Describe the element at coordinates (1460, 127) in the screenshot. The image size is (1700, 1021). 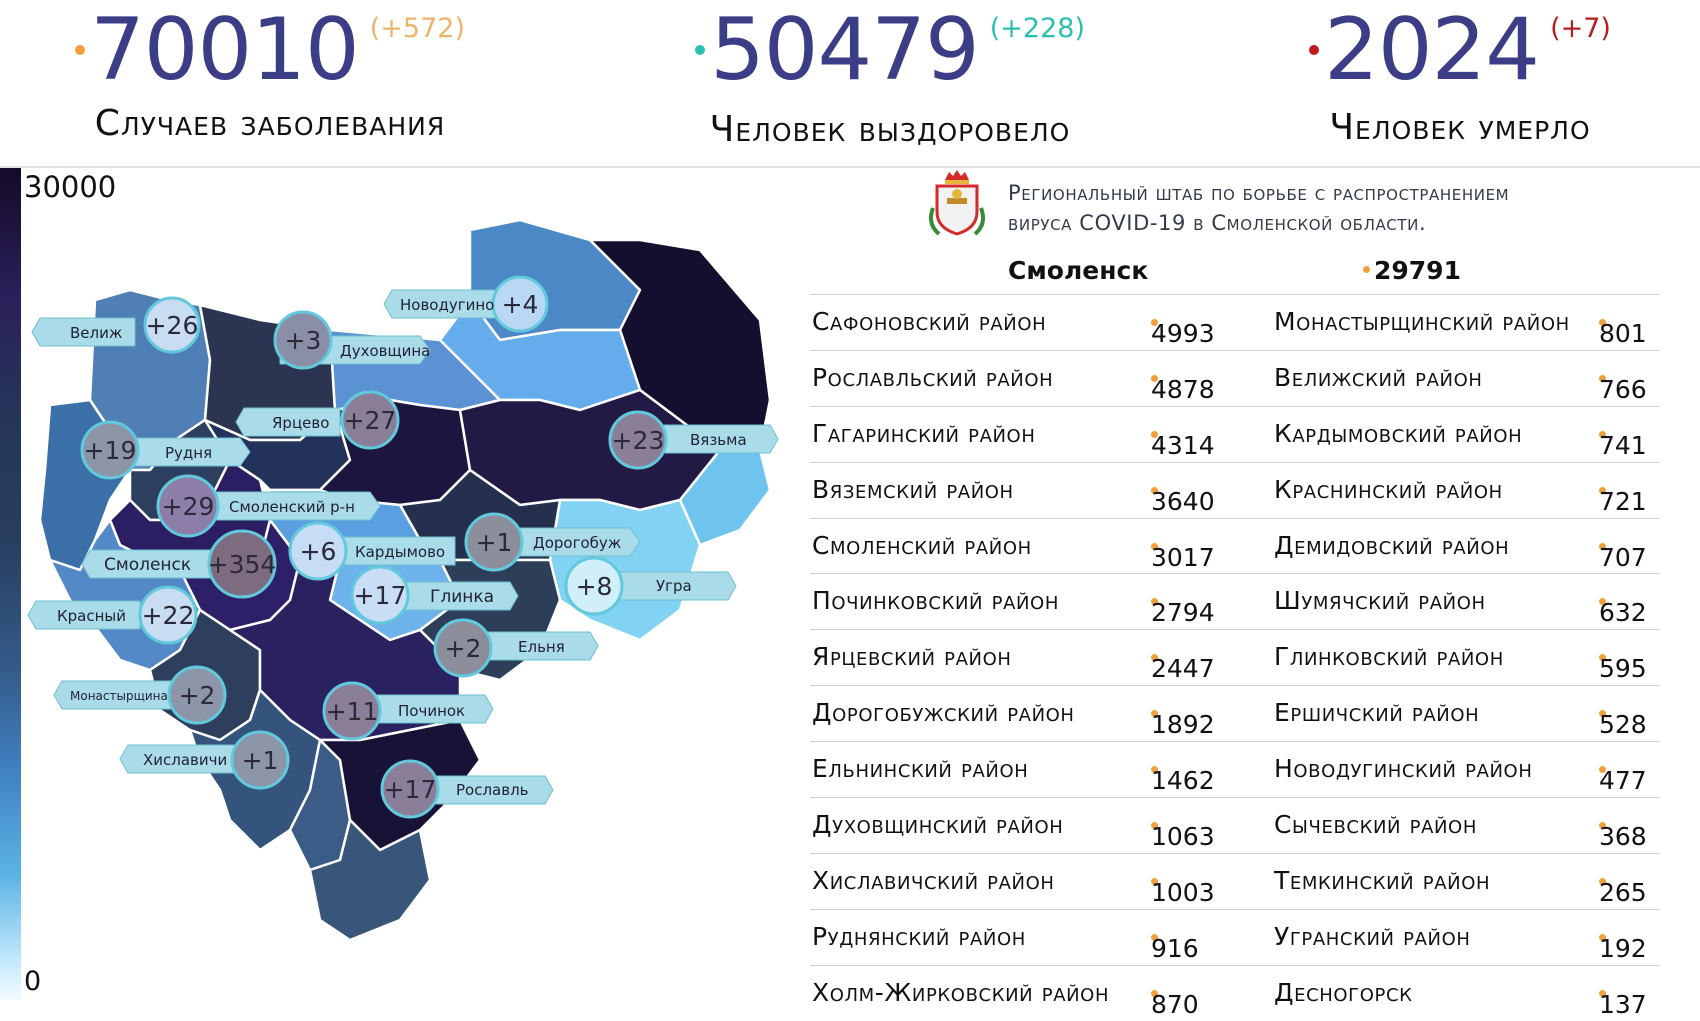
I see `deaths-label: Человек умерло` at that location.